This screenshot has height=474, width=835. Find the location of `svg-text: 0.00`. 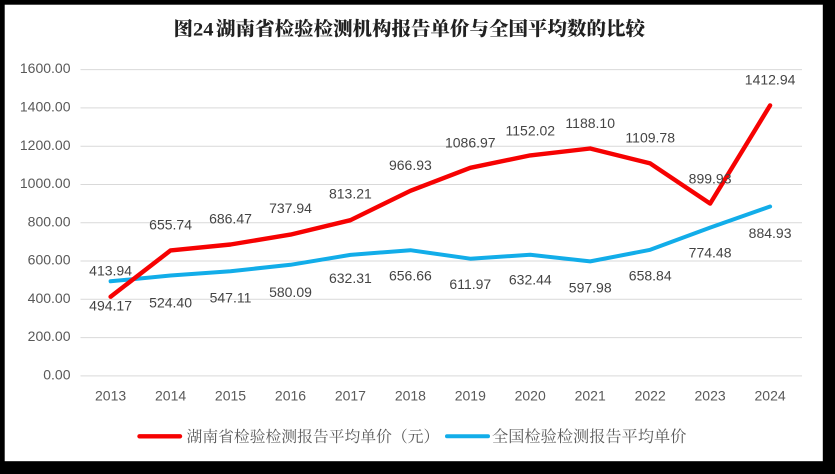

svg-text: 0.00 is located at coordinates (56, 375).